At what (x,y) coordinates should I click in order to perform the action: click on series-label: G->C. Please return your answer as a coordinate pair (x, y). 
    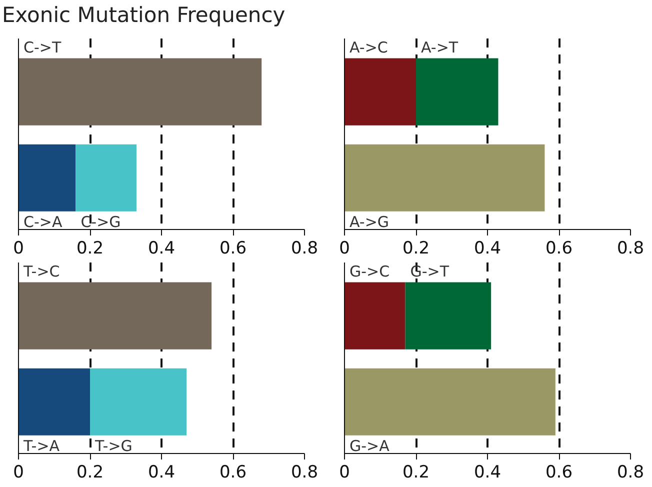
    Looking at the image, I should click on (370, 271).